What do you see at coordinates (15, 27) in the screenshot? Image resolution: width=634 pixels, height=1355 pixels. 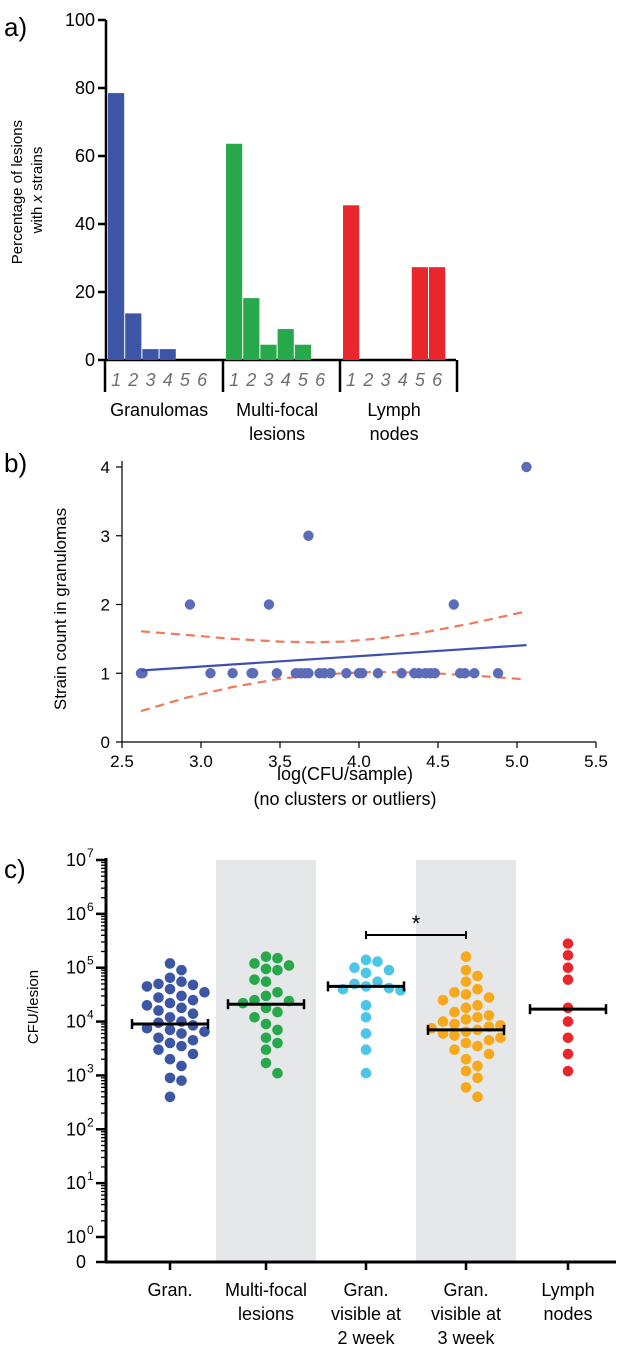 I see `panel-a-label: a)` at bounding box center [15, 27].